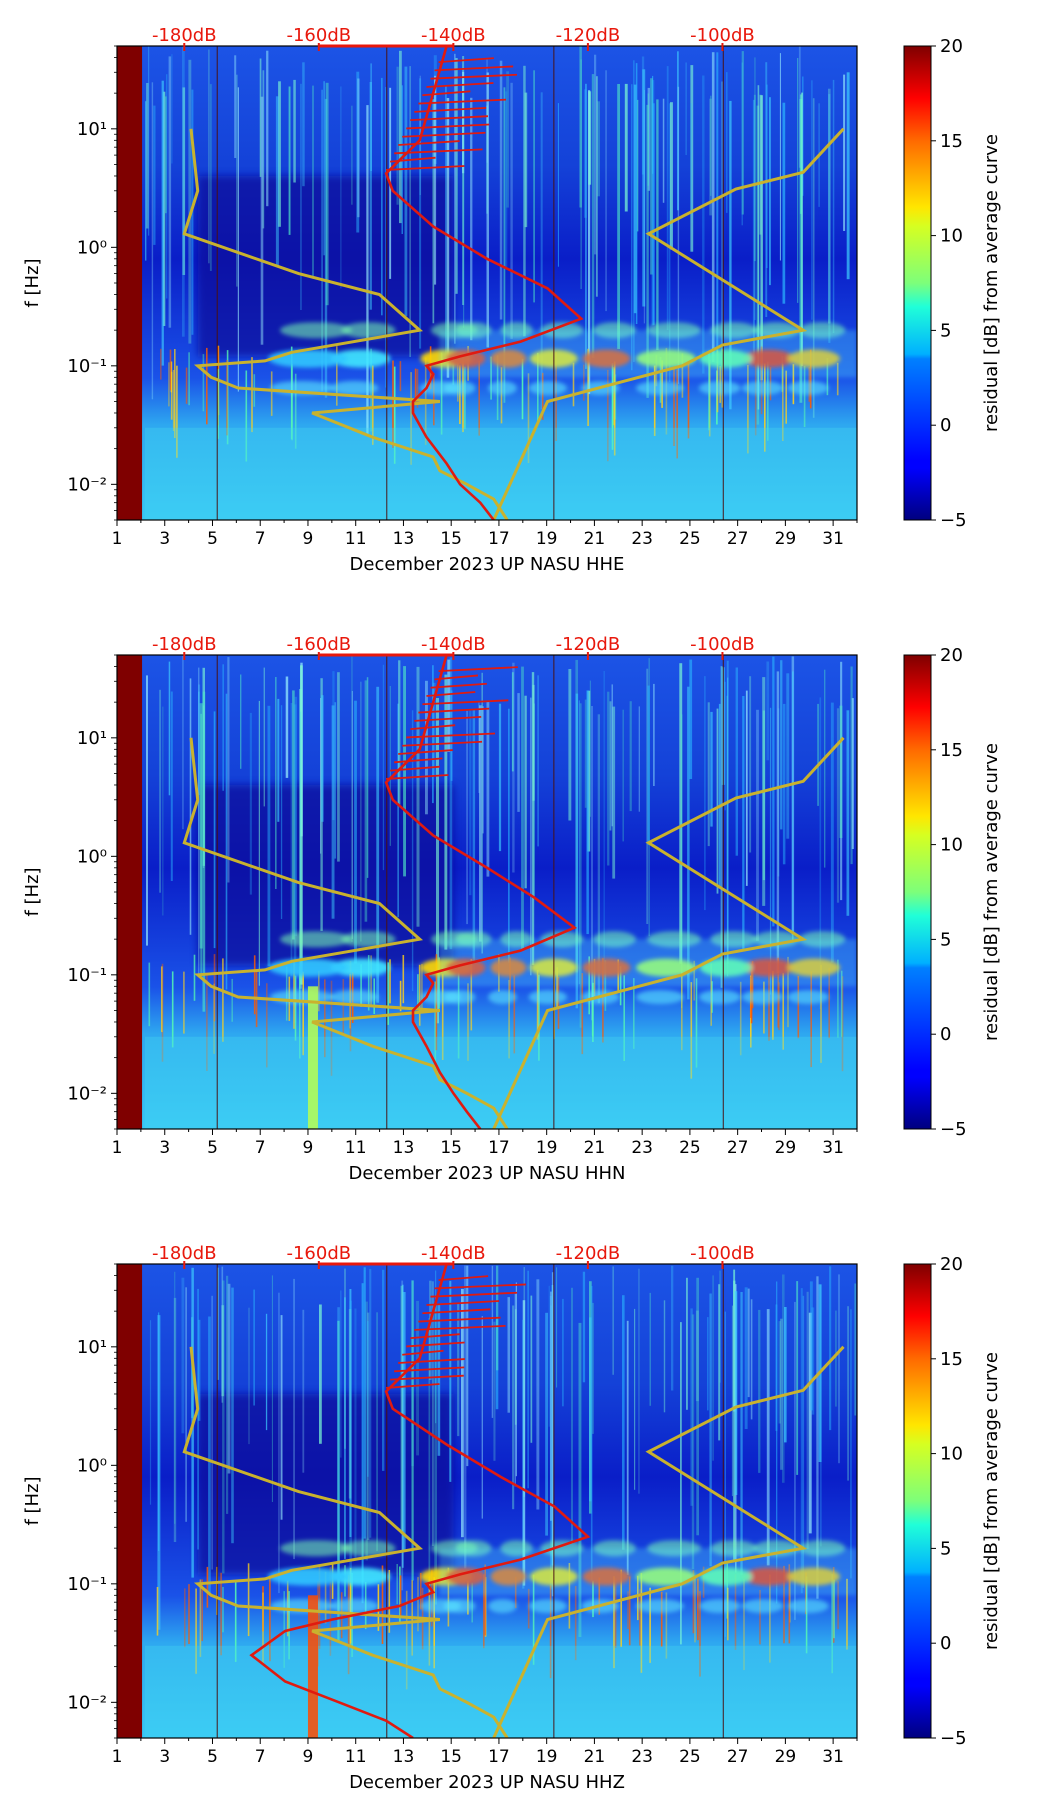 The height and width of the screenshot is (1806, 1052). What do you see at coordinates (484, 283) in the screenshot?
I see `median-psd-curve` at bounding box center [484, 283].